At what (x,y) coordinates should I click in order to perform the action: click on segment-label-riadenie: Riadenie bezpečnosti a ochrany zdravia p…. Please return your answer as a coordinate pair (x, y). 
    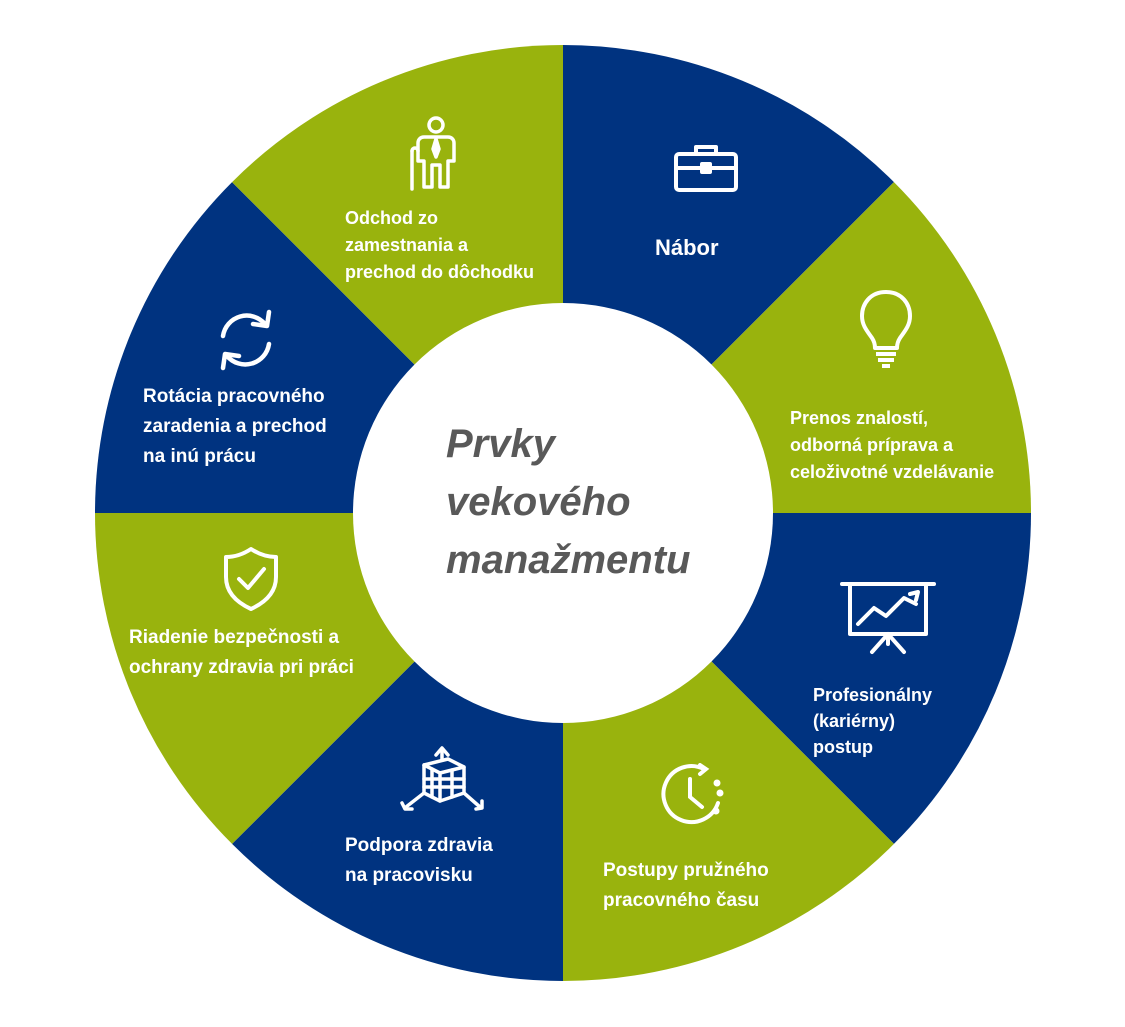
    Looking at the image, I should click on (241, 652).